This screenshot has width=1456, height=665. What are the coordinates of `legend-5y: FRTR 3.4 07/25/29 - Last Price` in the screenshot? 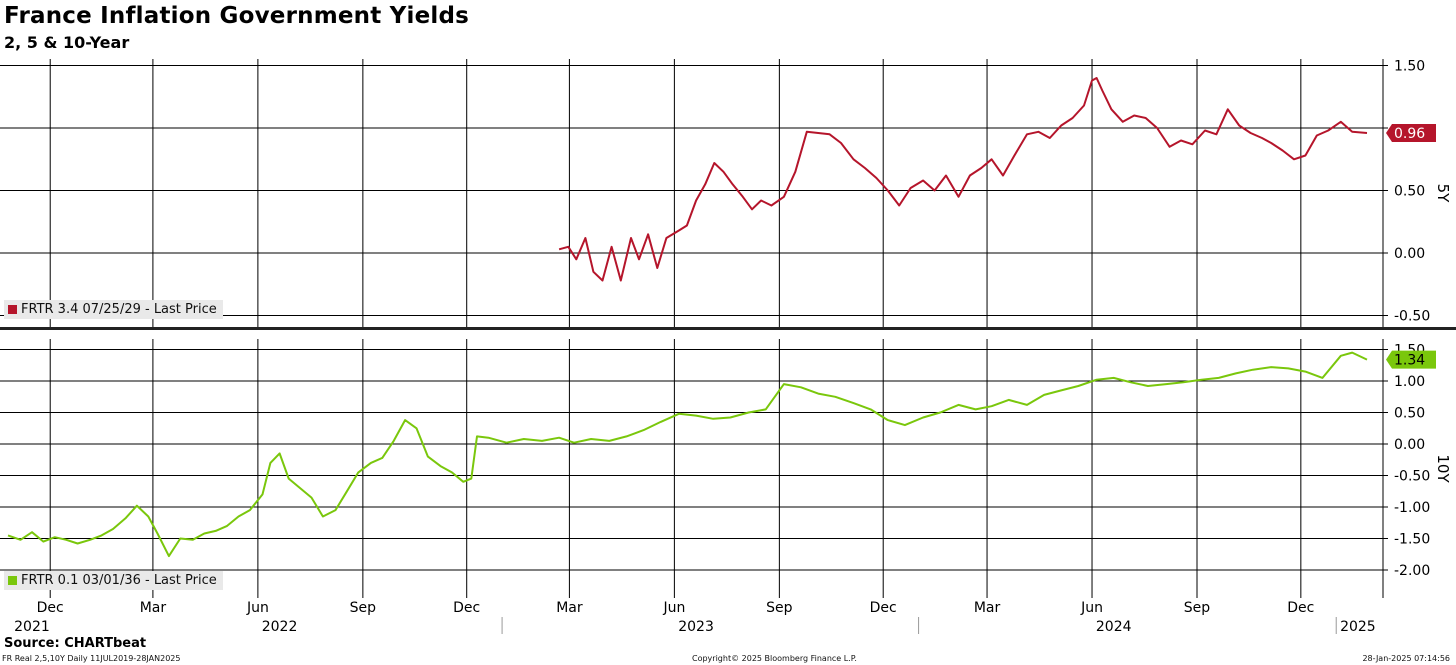 It's located at (113, 309).